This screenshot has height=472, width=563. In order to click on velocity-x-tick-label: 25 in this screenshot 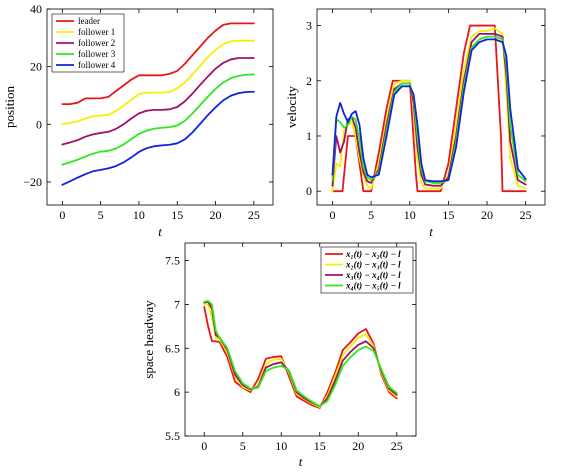, I will do `click(526, 215)`.